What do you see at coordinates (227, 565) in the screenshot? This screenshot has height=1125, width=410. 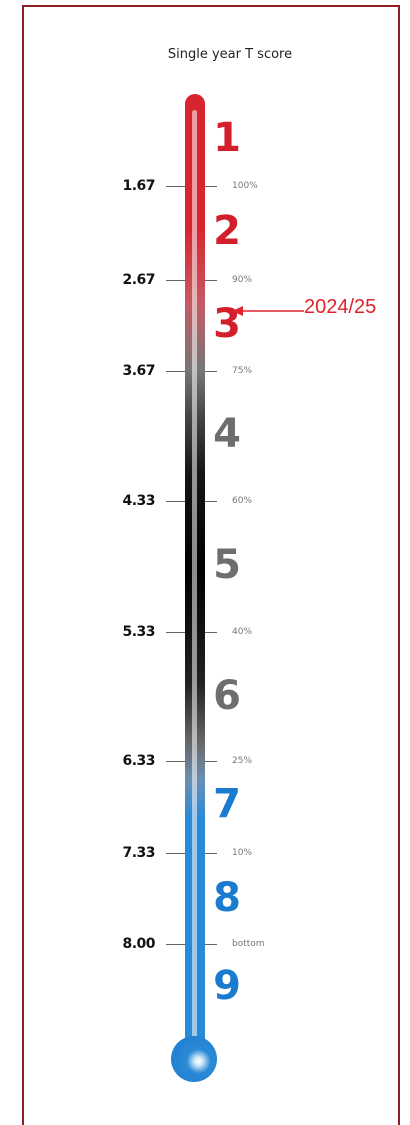 I see `band-number: 5` at bounding box center [227, 565].